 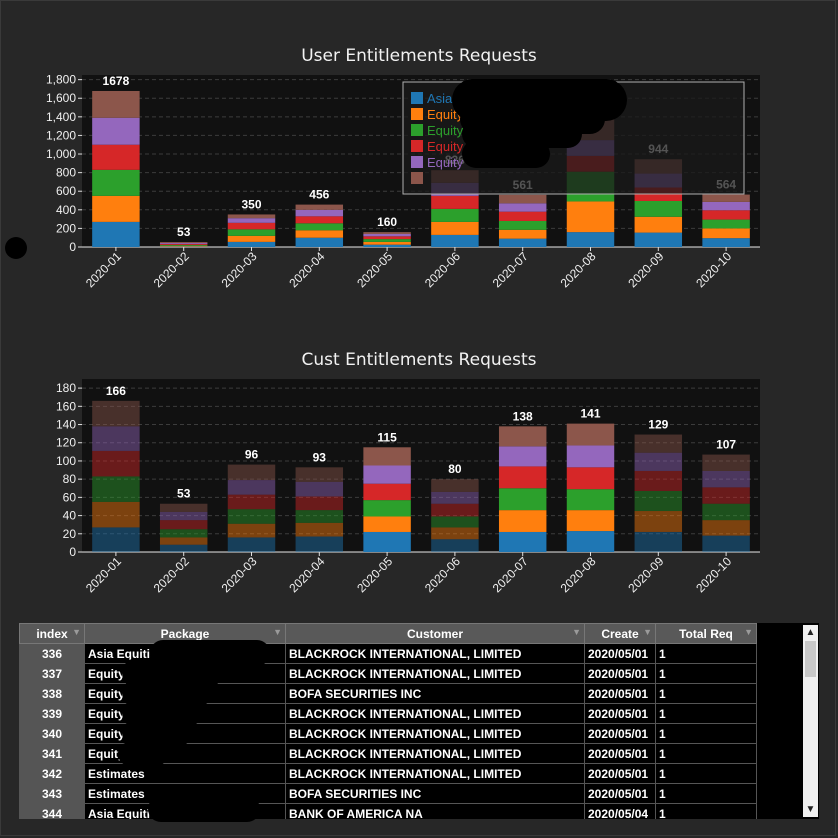 I want to click on bar-total-label: 160, so click(x=387, y=222).